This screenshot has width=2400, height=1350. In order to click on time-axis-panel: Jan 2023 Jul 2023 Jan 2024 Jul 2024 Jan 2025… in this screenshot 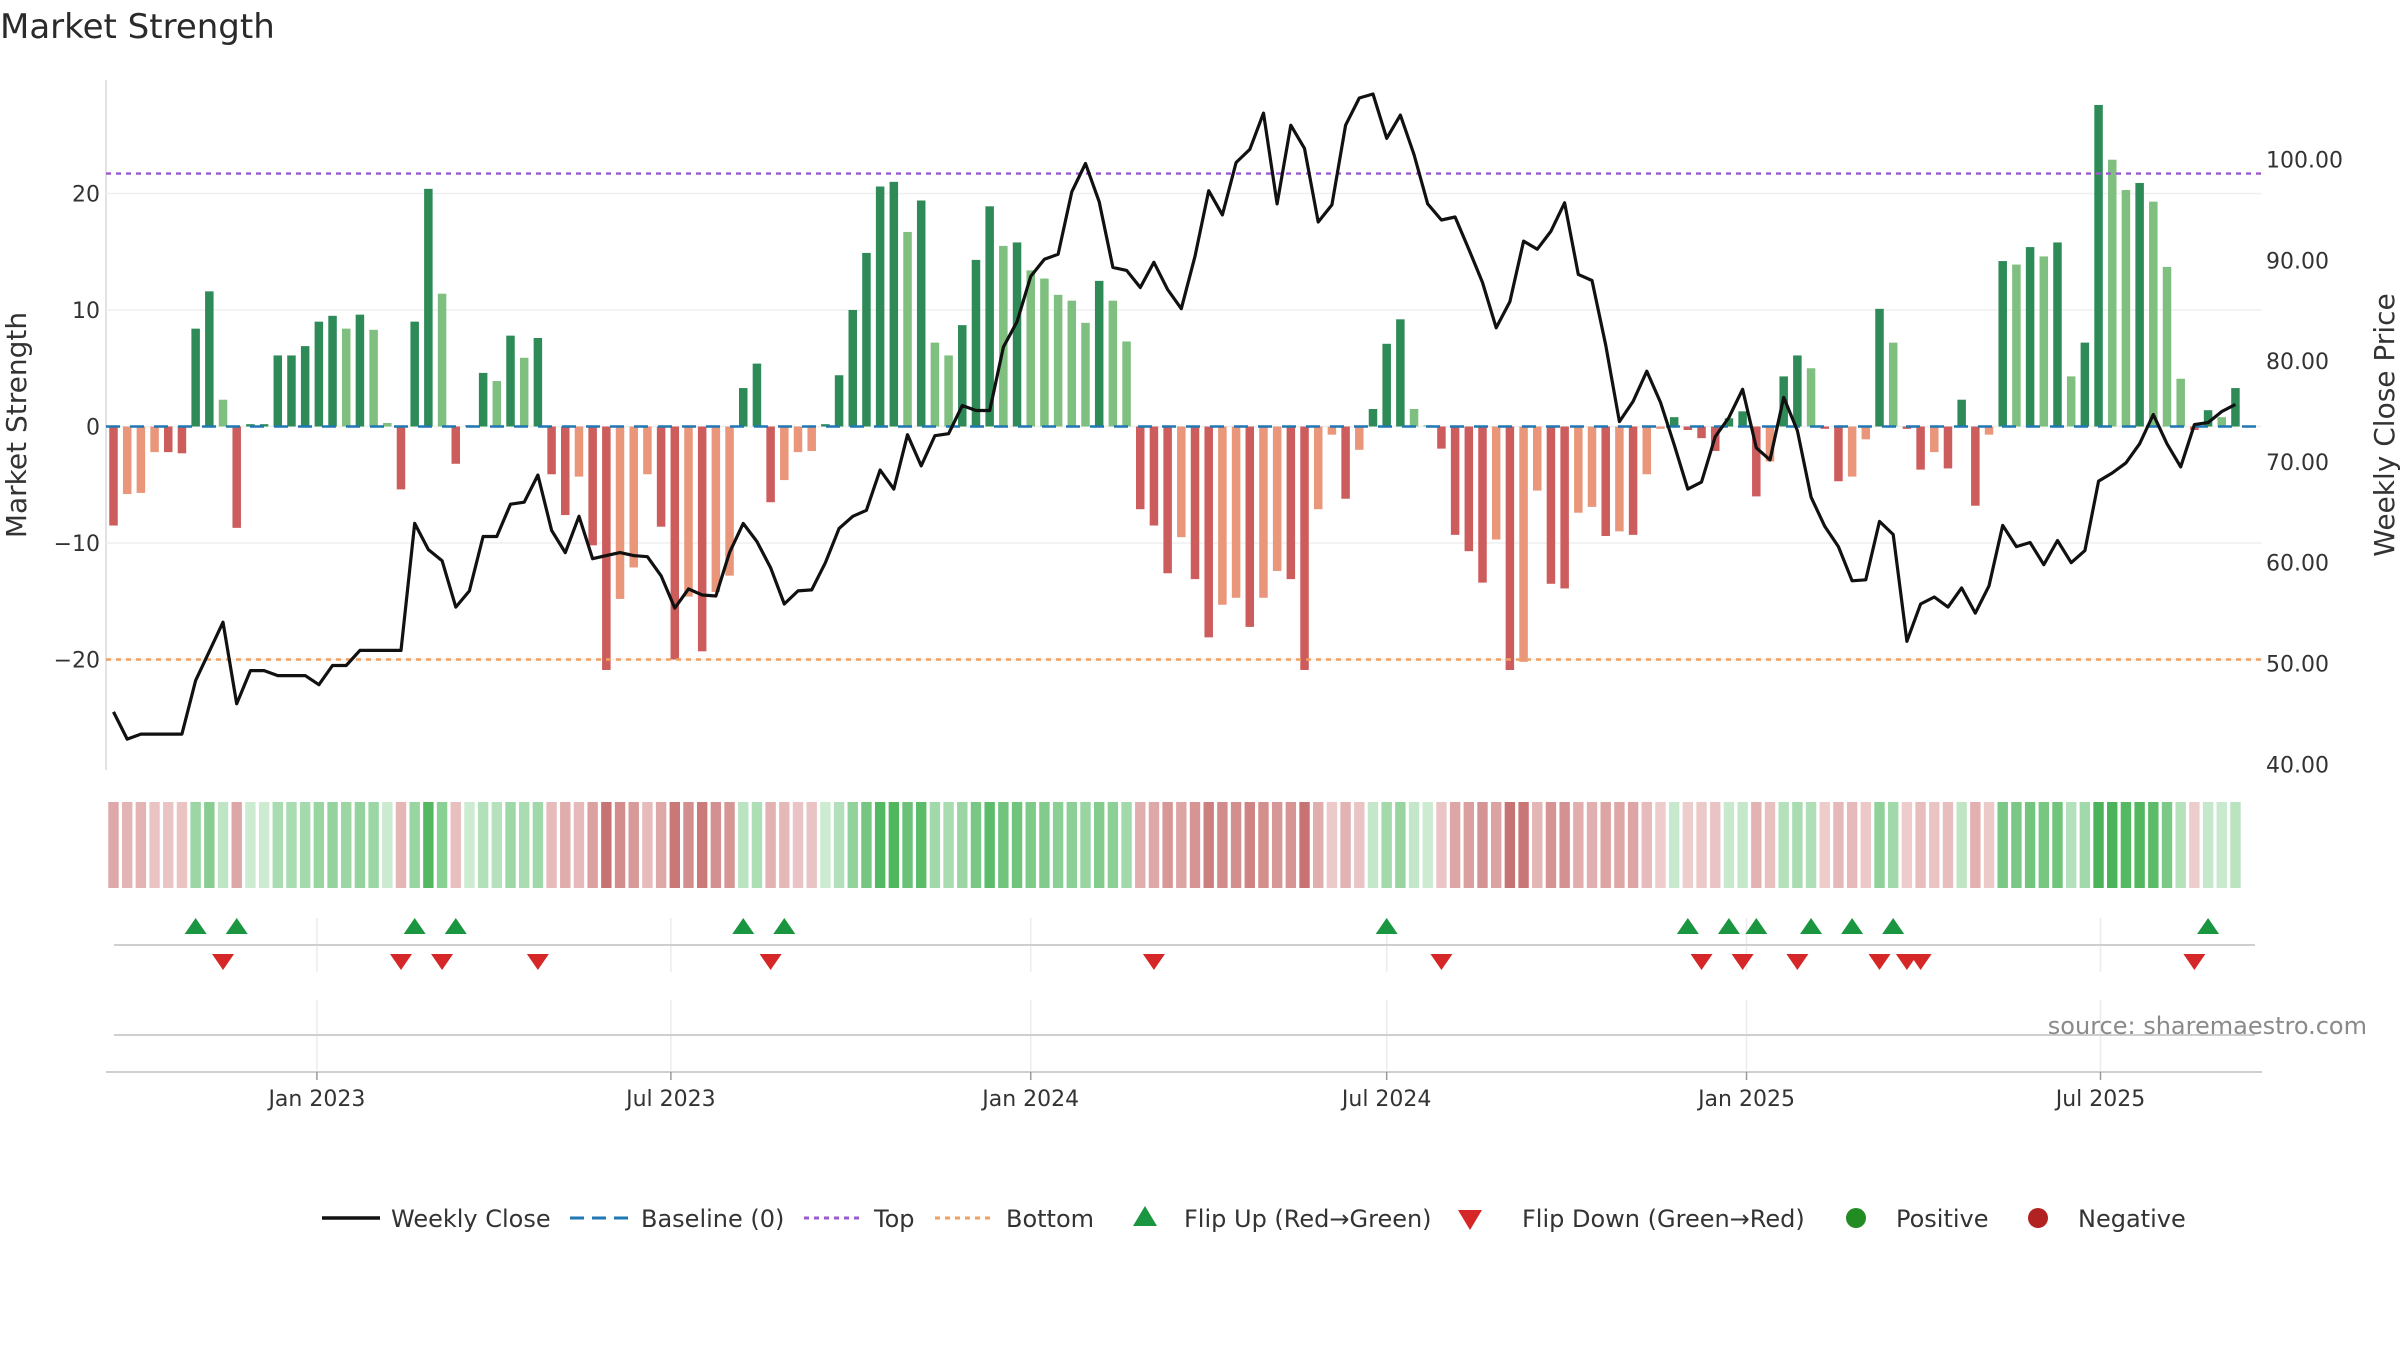, I will do `click(1236, 1056)`.